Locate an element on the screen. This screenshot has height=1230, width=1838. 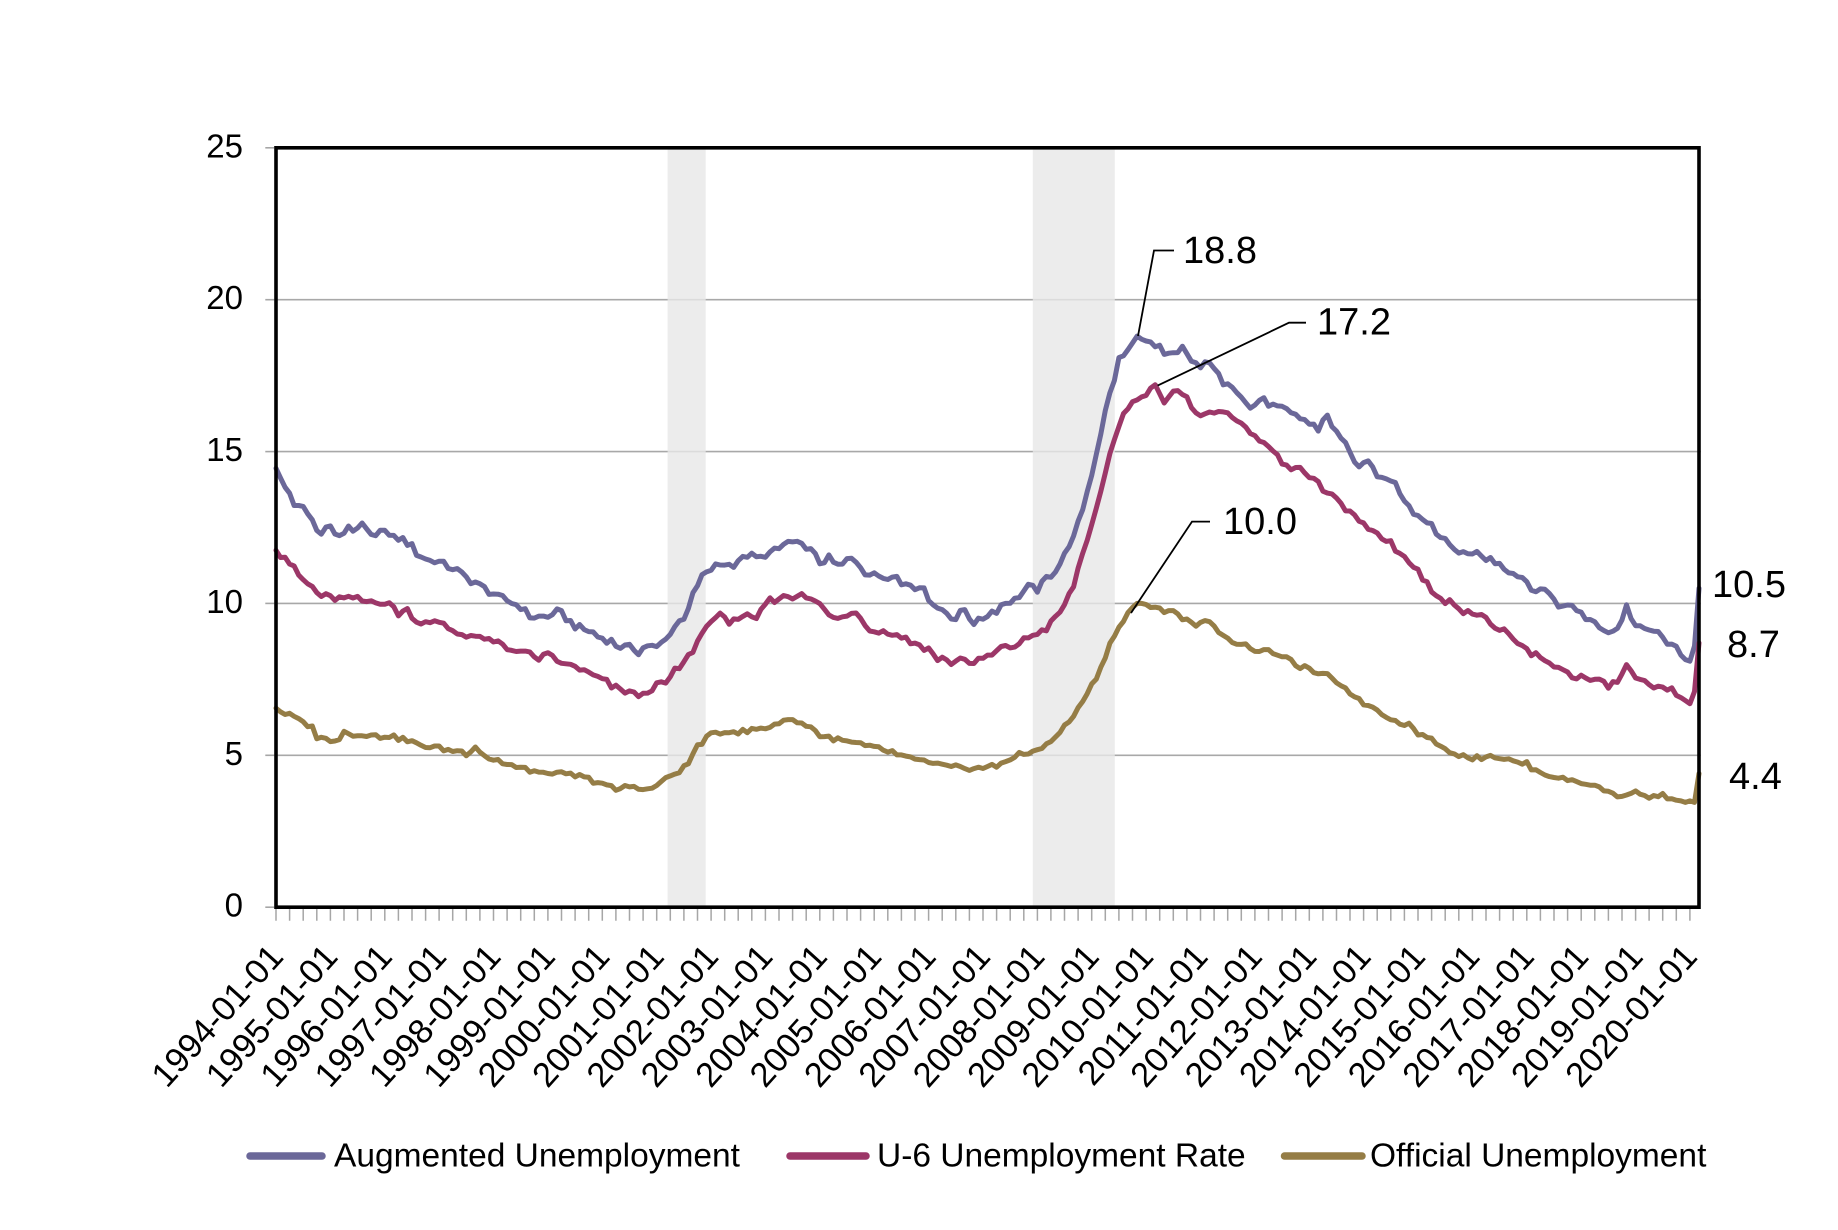
svg-text: 8.7 is located at coordinates (1753, 645).